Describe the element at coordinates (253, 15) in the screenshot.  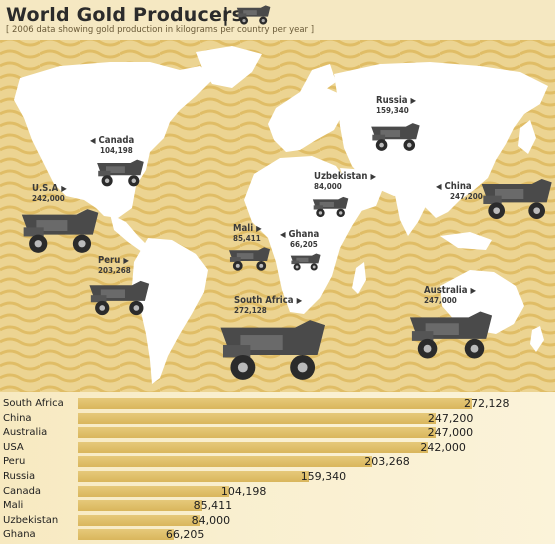
I see `title-truck-icon` at that location.